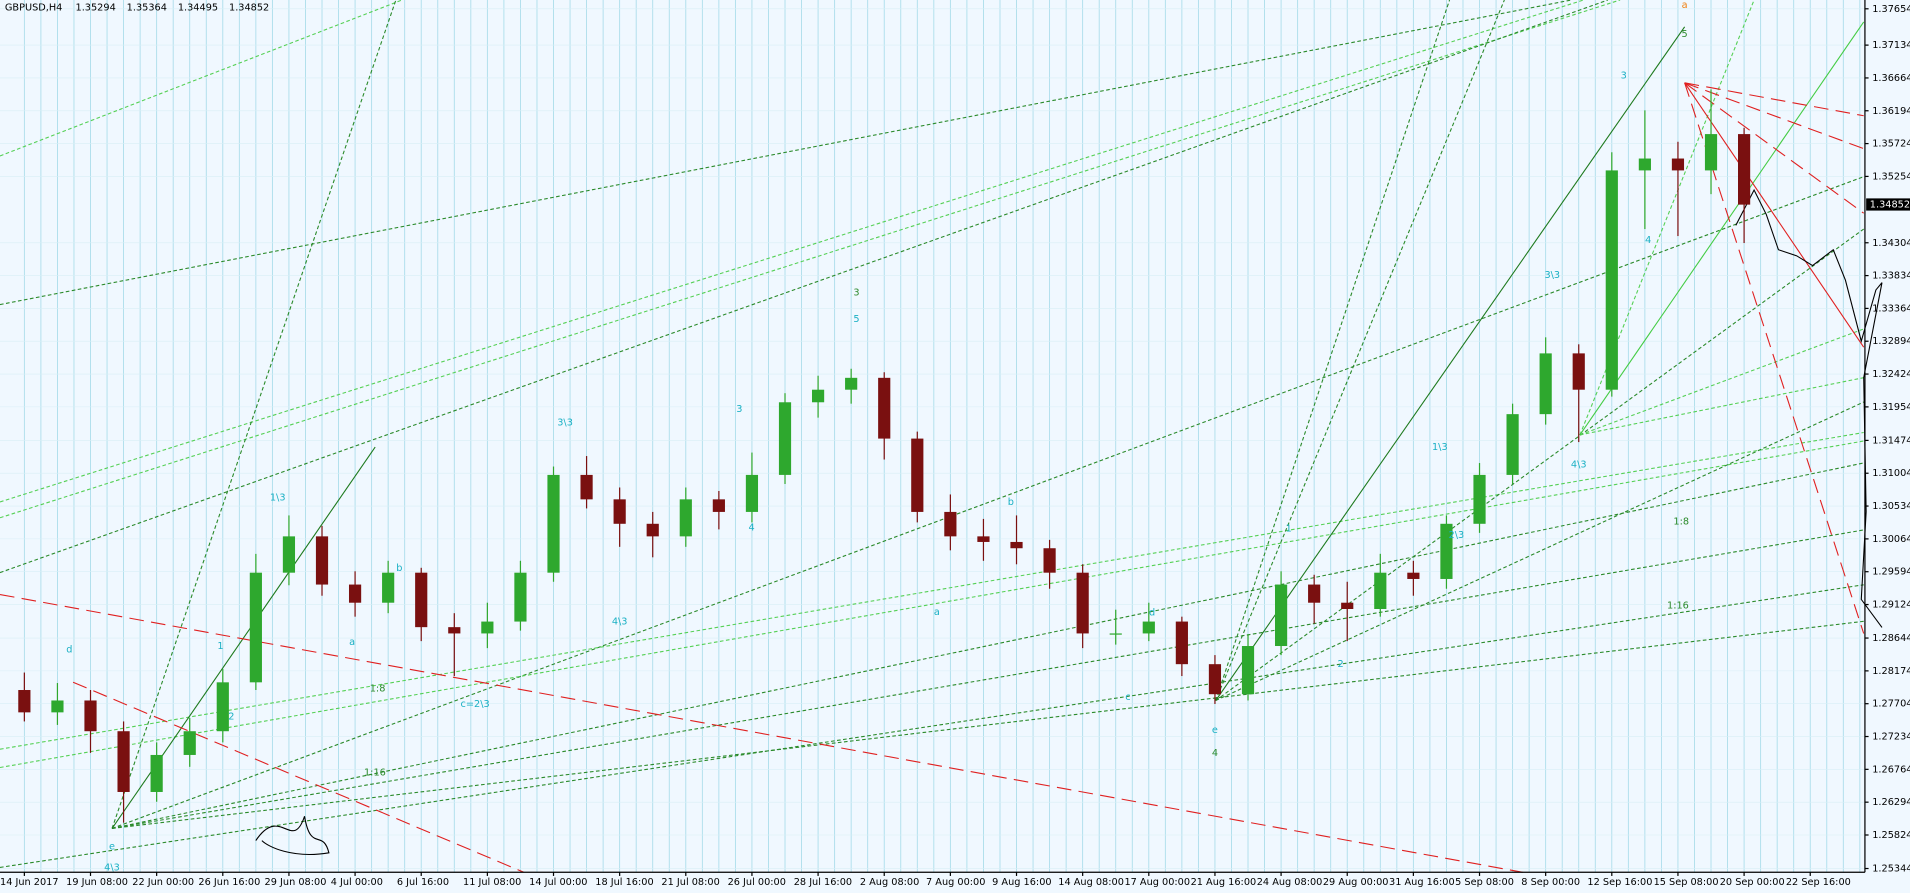 The height and width of the screenshot is (893, 1910). What do you see at coordinates (1891, 506) in the screenshot?
I see `y-tick-label: 1.30534` at bounding box center [1891, 506].